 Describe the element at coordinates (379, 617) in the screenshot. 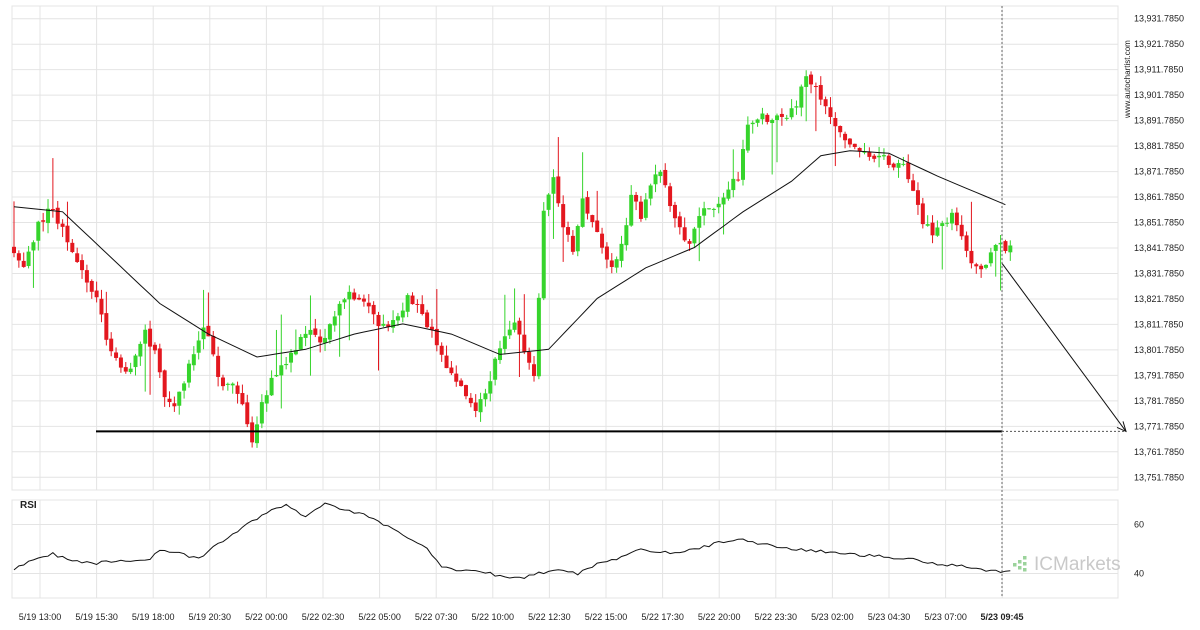

I see `time-tick-label: 5/22 05:00` at that location.